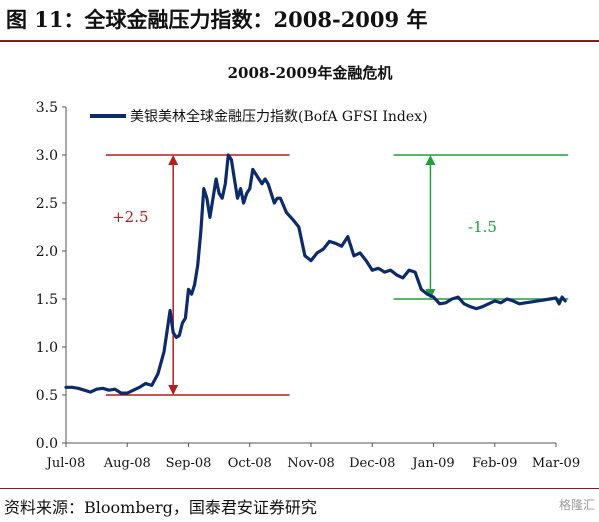  I want to click on x-tick-label: Oct-08, so click(250, 463).